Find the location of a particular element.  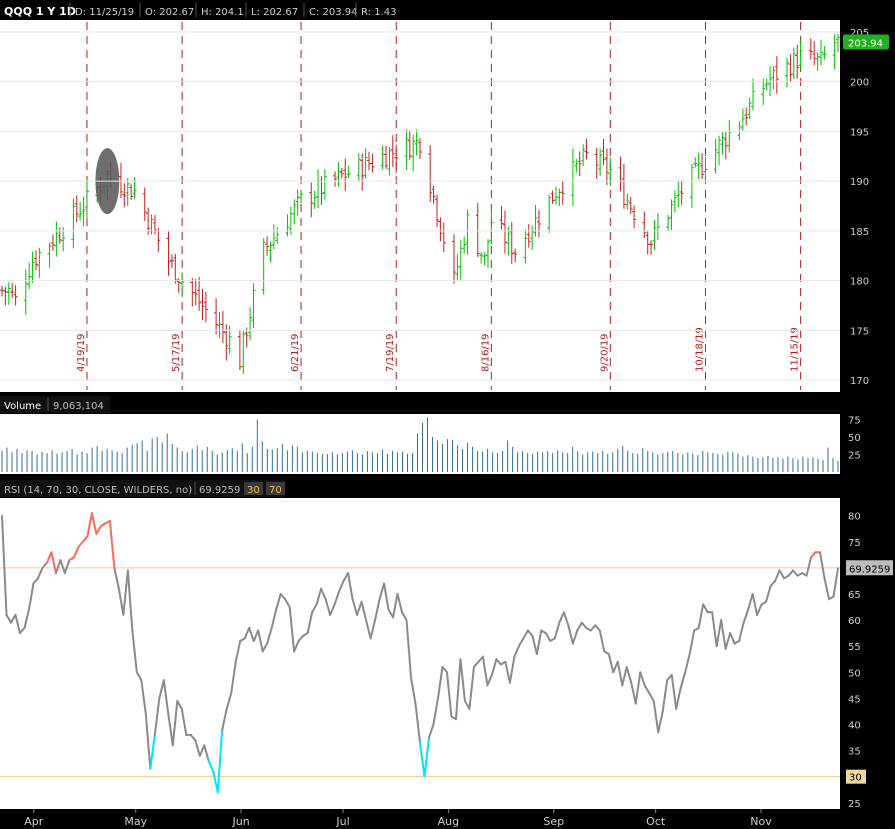

price-tick-label: 200 is located at coordinates (859, 83).